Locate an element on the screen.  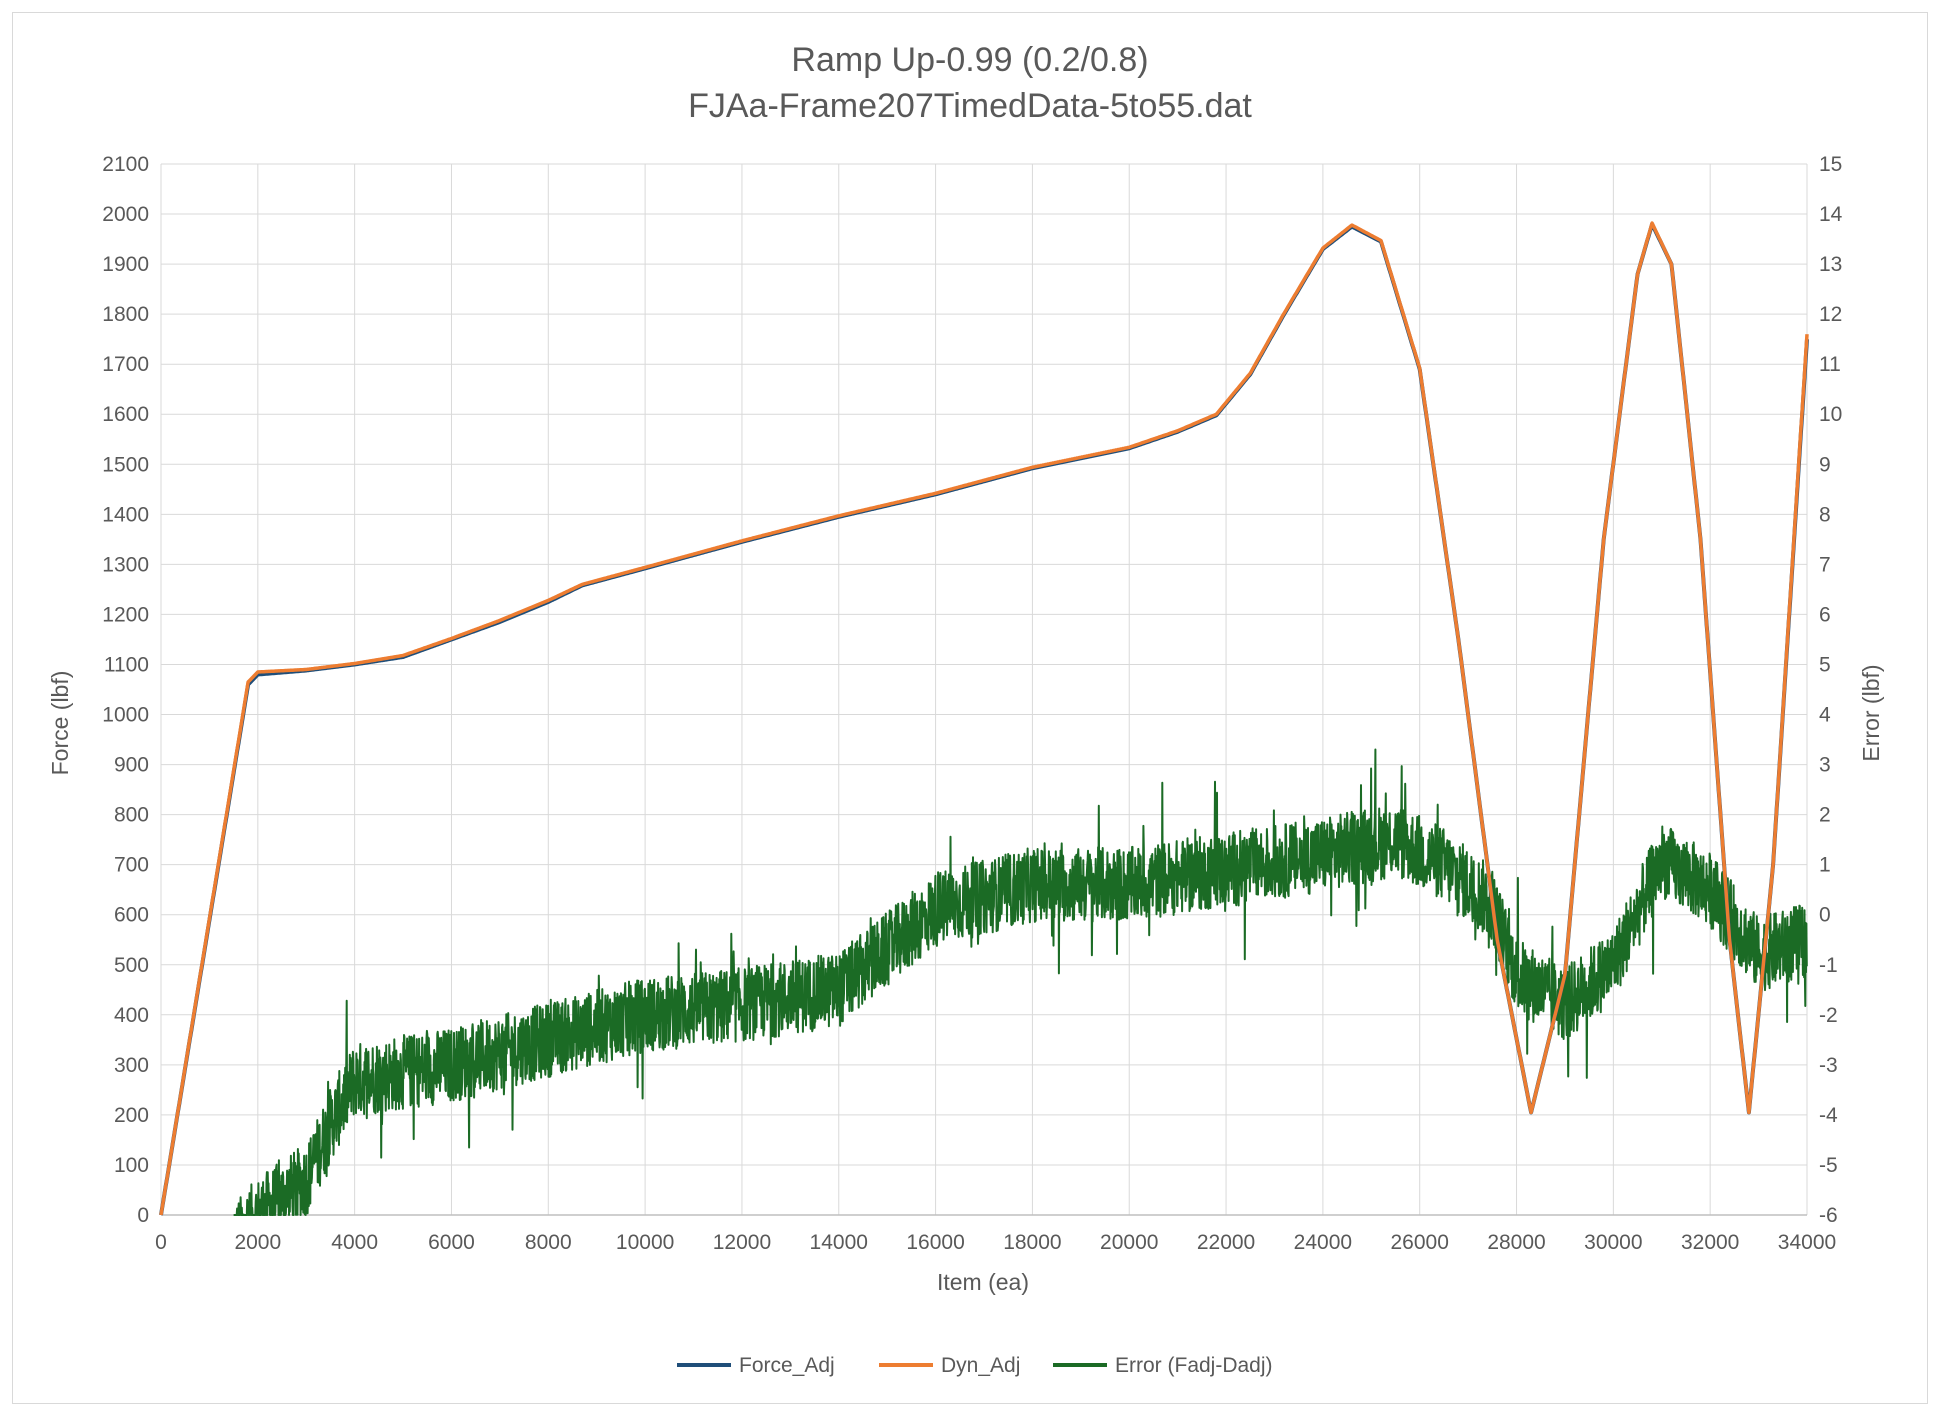
x-tick-label: 8000 is located at coordinates (548, 1242).